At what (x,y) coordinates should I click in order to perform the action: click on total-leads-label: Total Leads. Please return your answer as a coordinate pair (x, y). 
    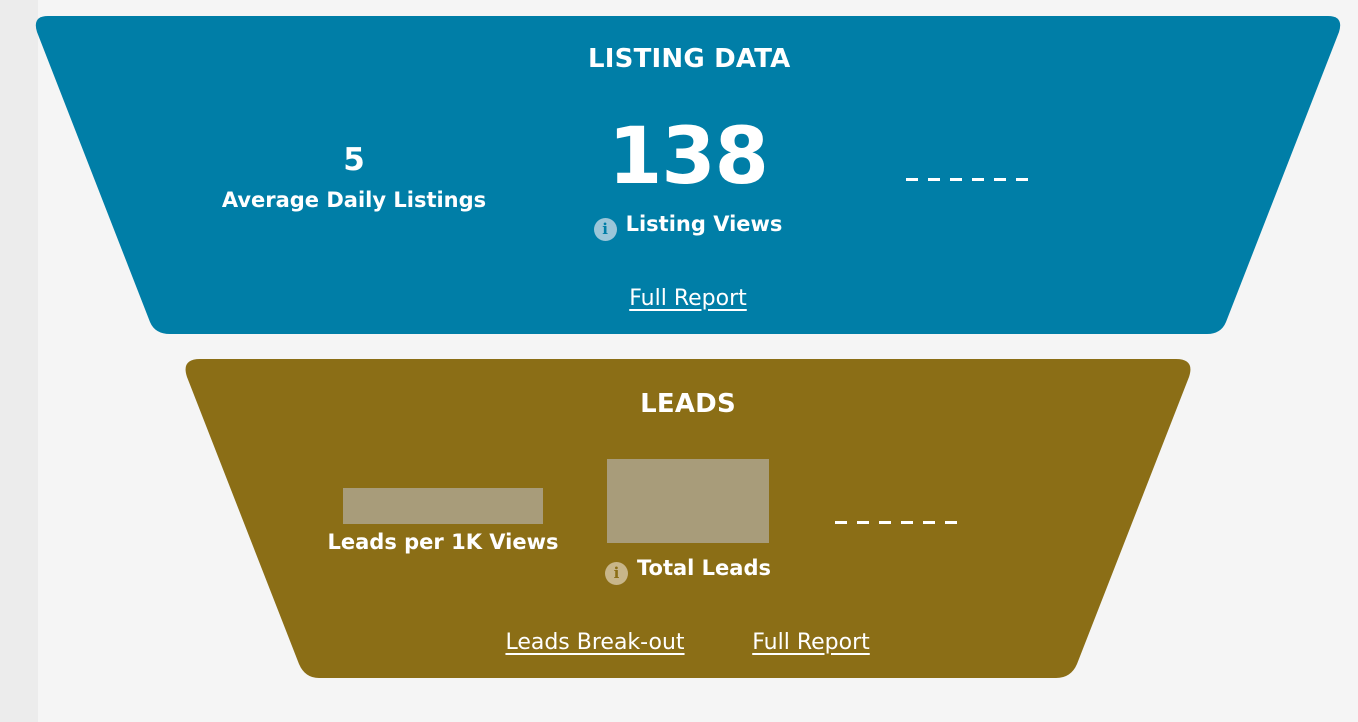
    Looking at the image, I should click on (703, 568).